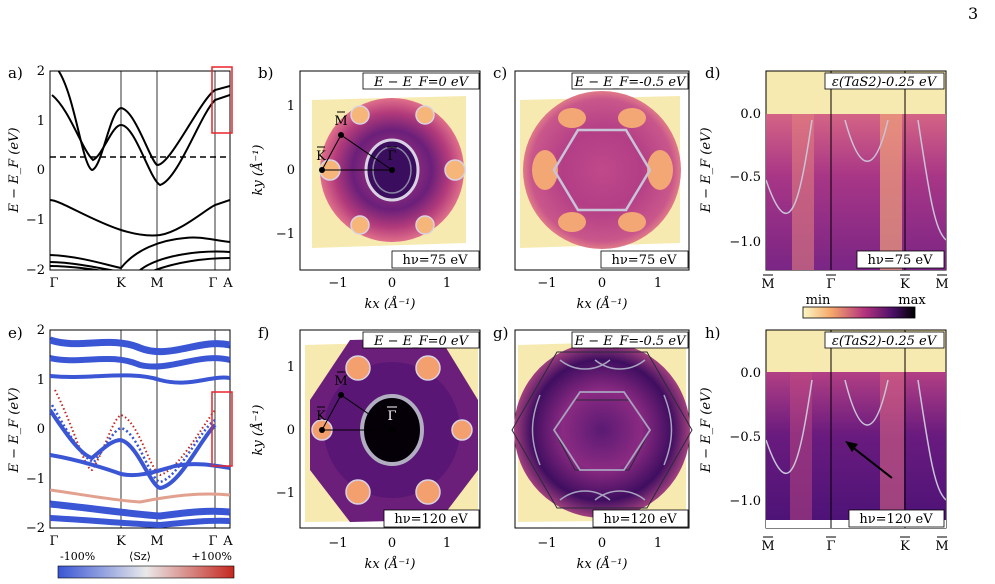 This screenshot has width=995, height=584. Describe the element at coordinates (871, 462) in the screenshot. I see `arrow` at that location.